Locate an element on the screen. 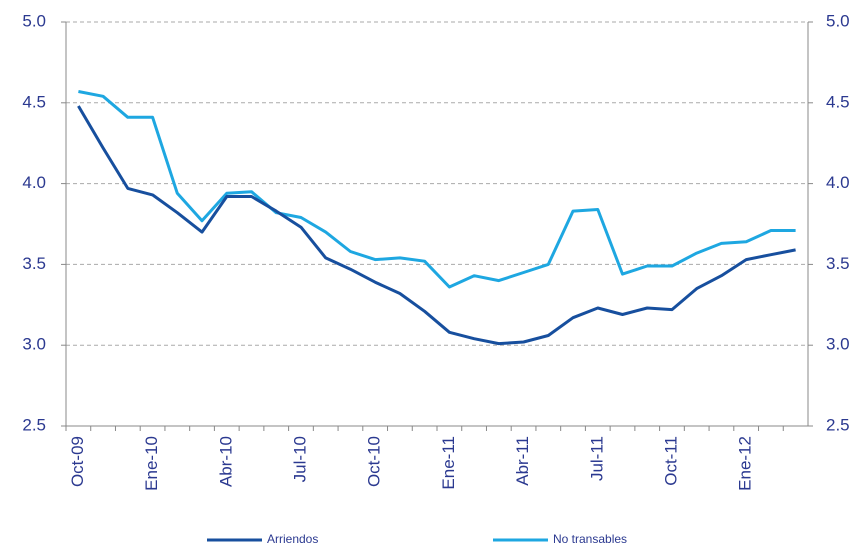 The image size is (864, 548). y-tick-label: 2.5 is located at coordinates (34, 424).